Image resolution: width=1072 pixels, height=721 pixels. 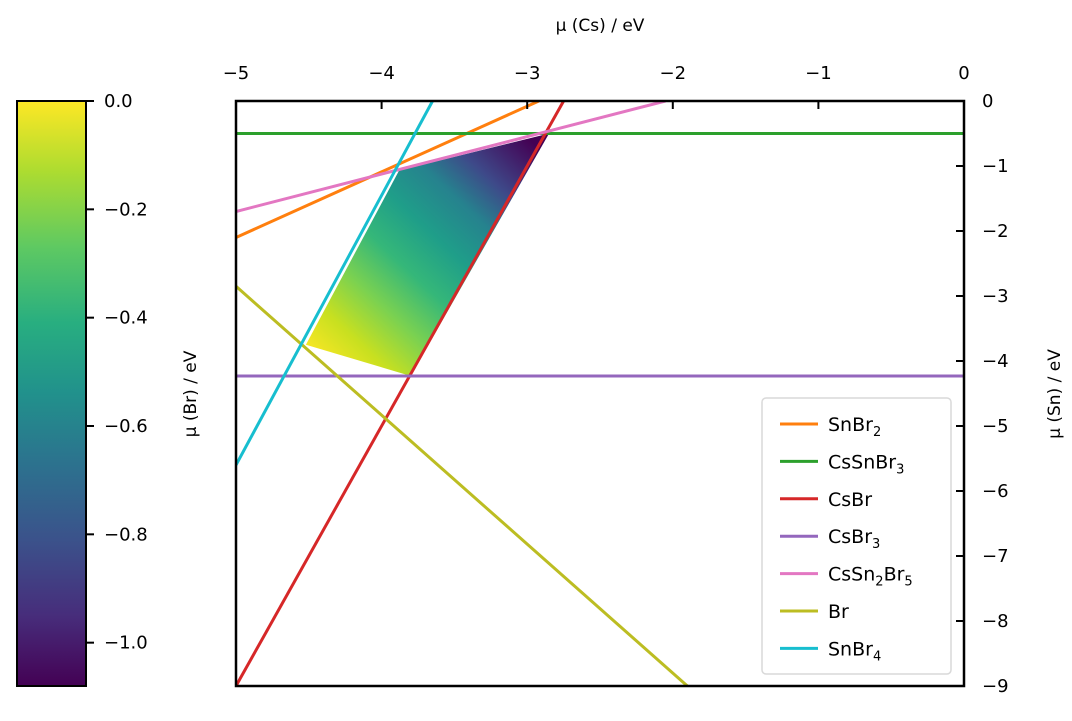 I want to click on y-axis-label: μ (Sn) / eV, so click(x=1055, y=394).